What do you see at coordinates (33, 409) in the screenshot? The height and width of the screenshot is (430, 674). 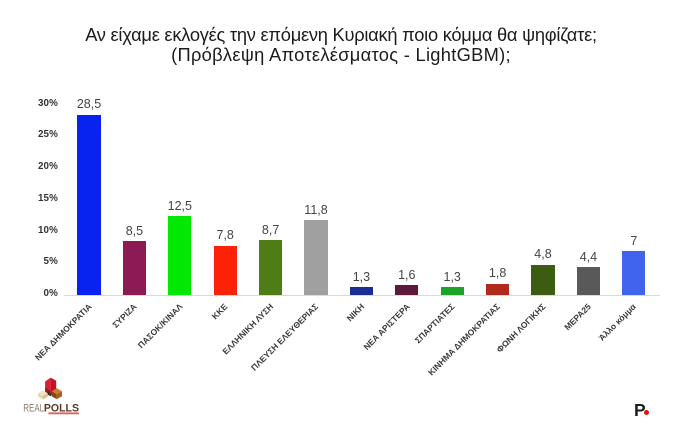 I see `svg-text: REAL` at bounding box center [33, 409].